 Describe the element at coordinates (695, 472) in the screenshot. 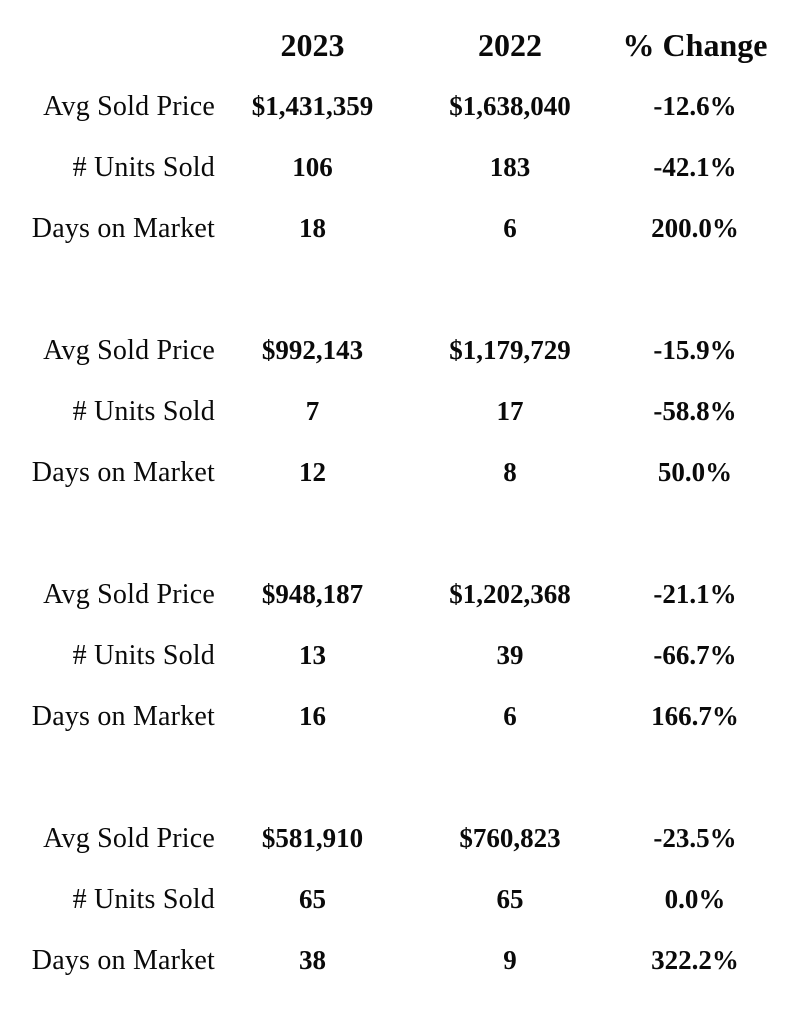

I see `pct-change-value: 50.0%` at that location.